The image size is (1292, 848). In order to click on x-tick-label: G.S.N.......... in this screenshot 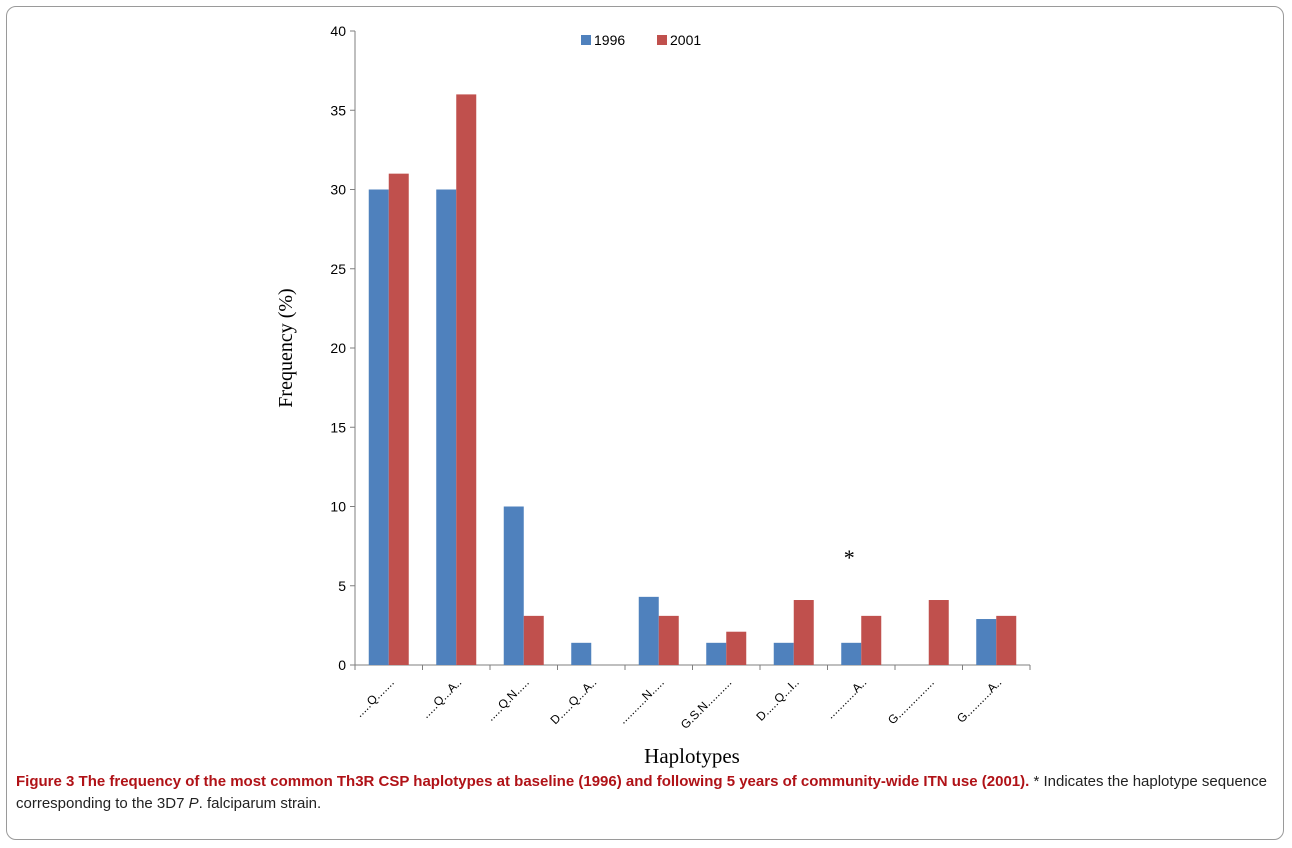, I will do `click(706, 703)`.